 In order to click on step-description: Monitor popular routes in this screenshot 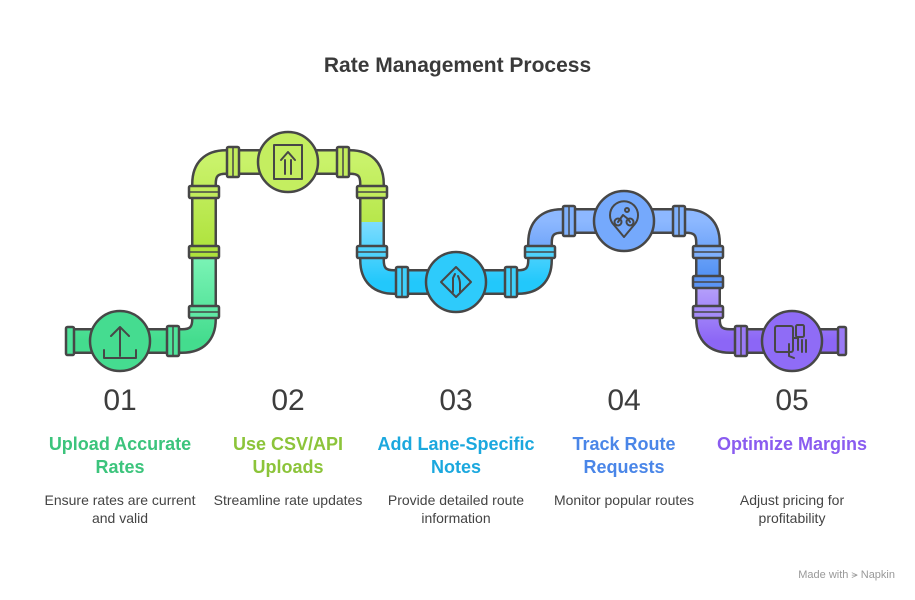, I will do `click(624, 500)`.